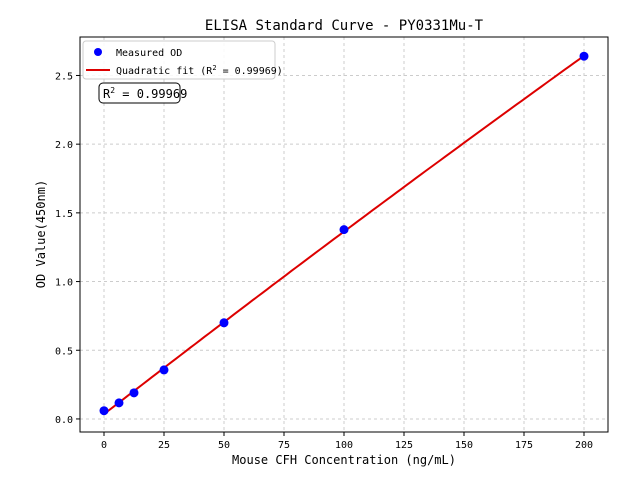 This screenshot has width=640, height=484. What do you see at coordinates (64, 351) in the screenshot?
I see `y-tick-label: 0.5` at bounding box center [64, 351].